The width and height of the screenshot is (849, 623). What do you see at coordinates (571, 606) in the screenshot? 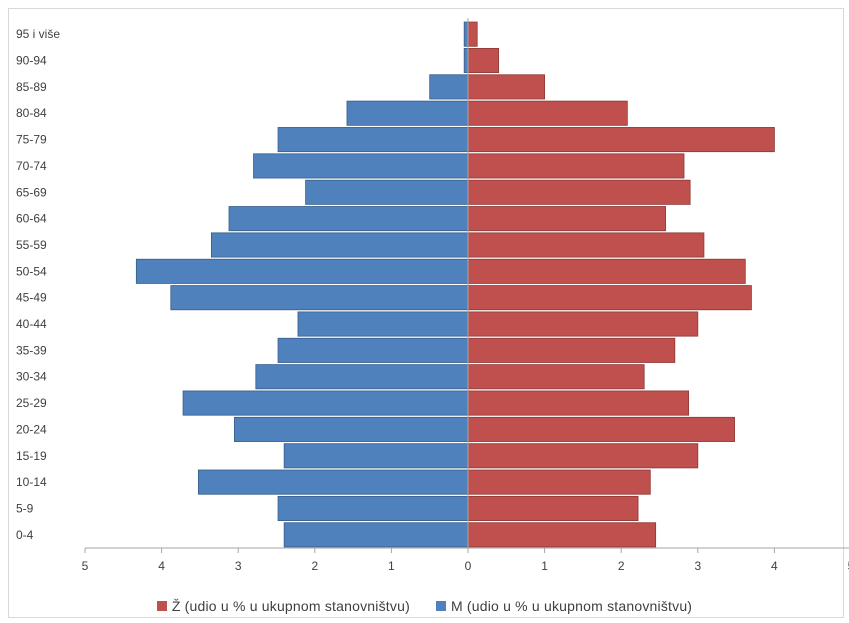
I see `legend-label-male: M (udio u % u ukupnom stanovništvu)` at bounding box center [571, 606].